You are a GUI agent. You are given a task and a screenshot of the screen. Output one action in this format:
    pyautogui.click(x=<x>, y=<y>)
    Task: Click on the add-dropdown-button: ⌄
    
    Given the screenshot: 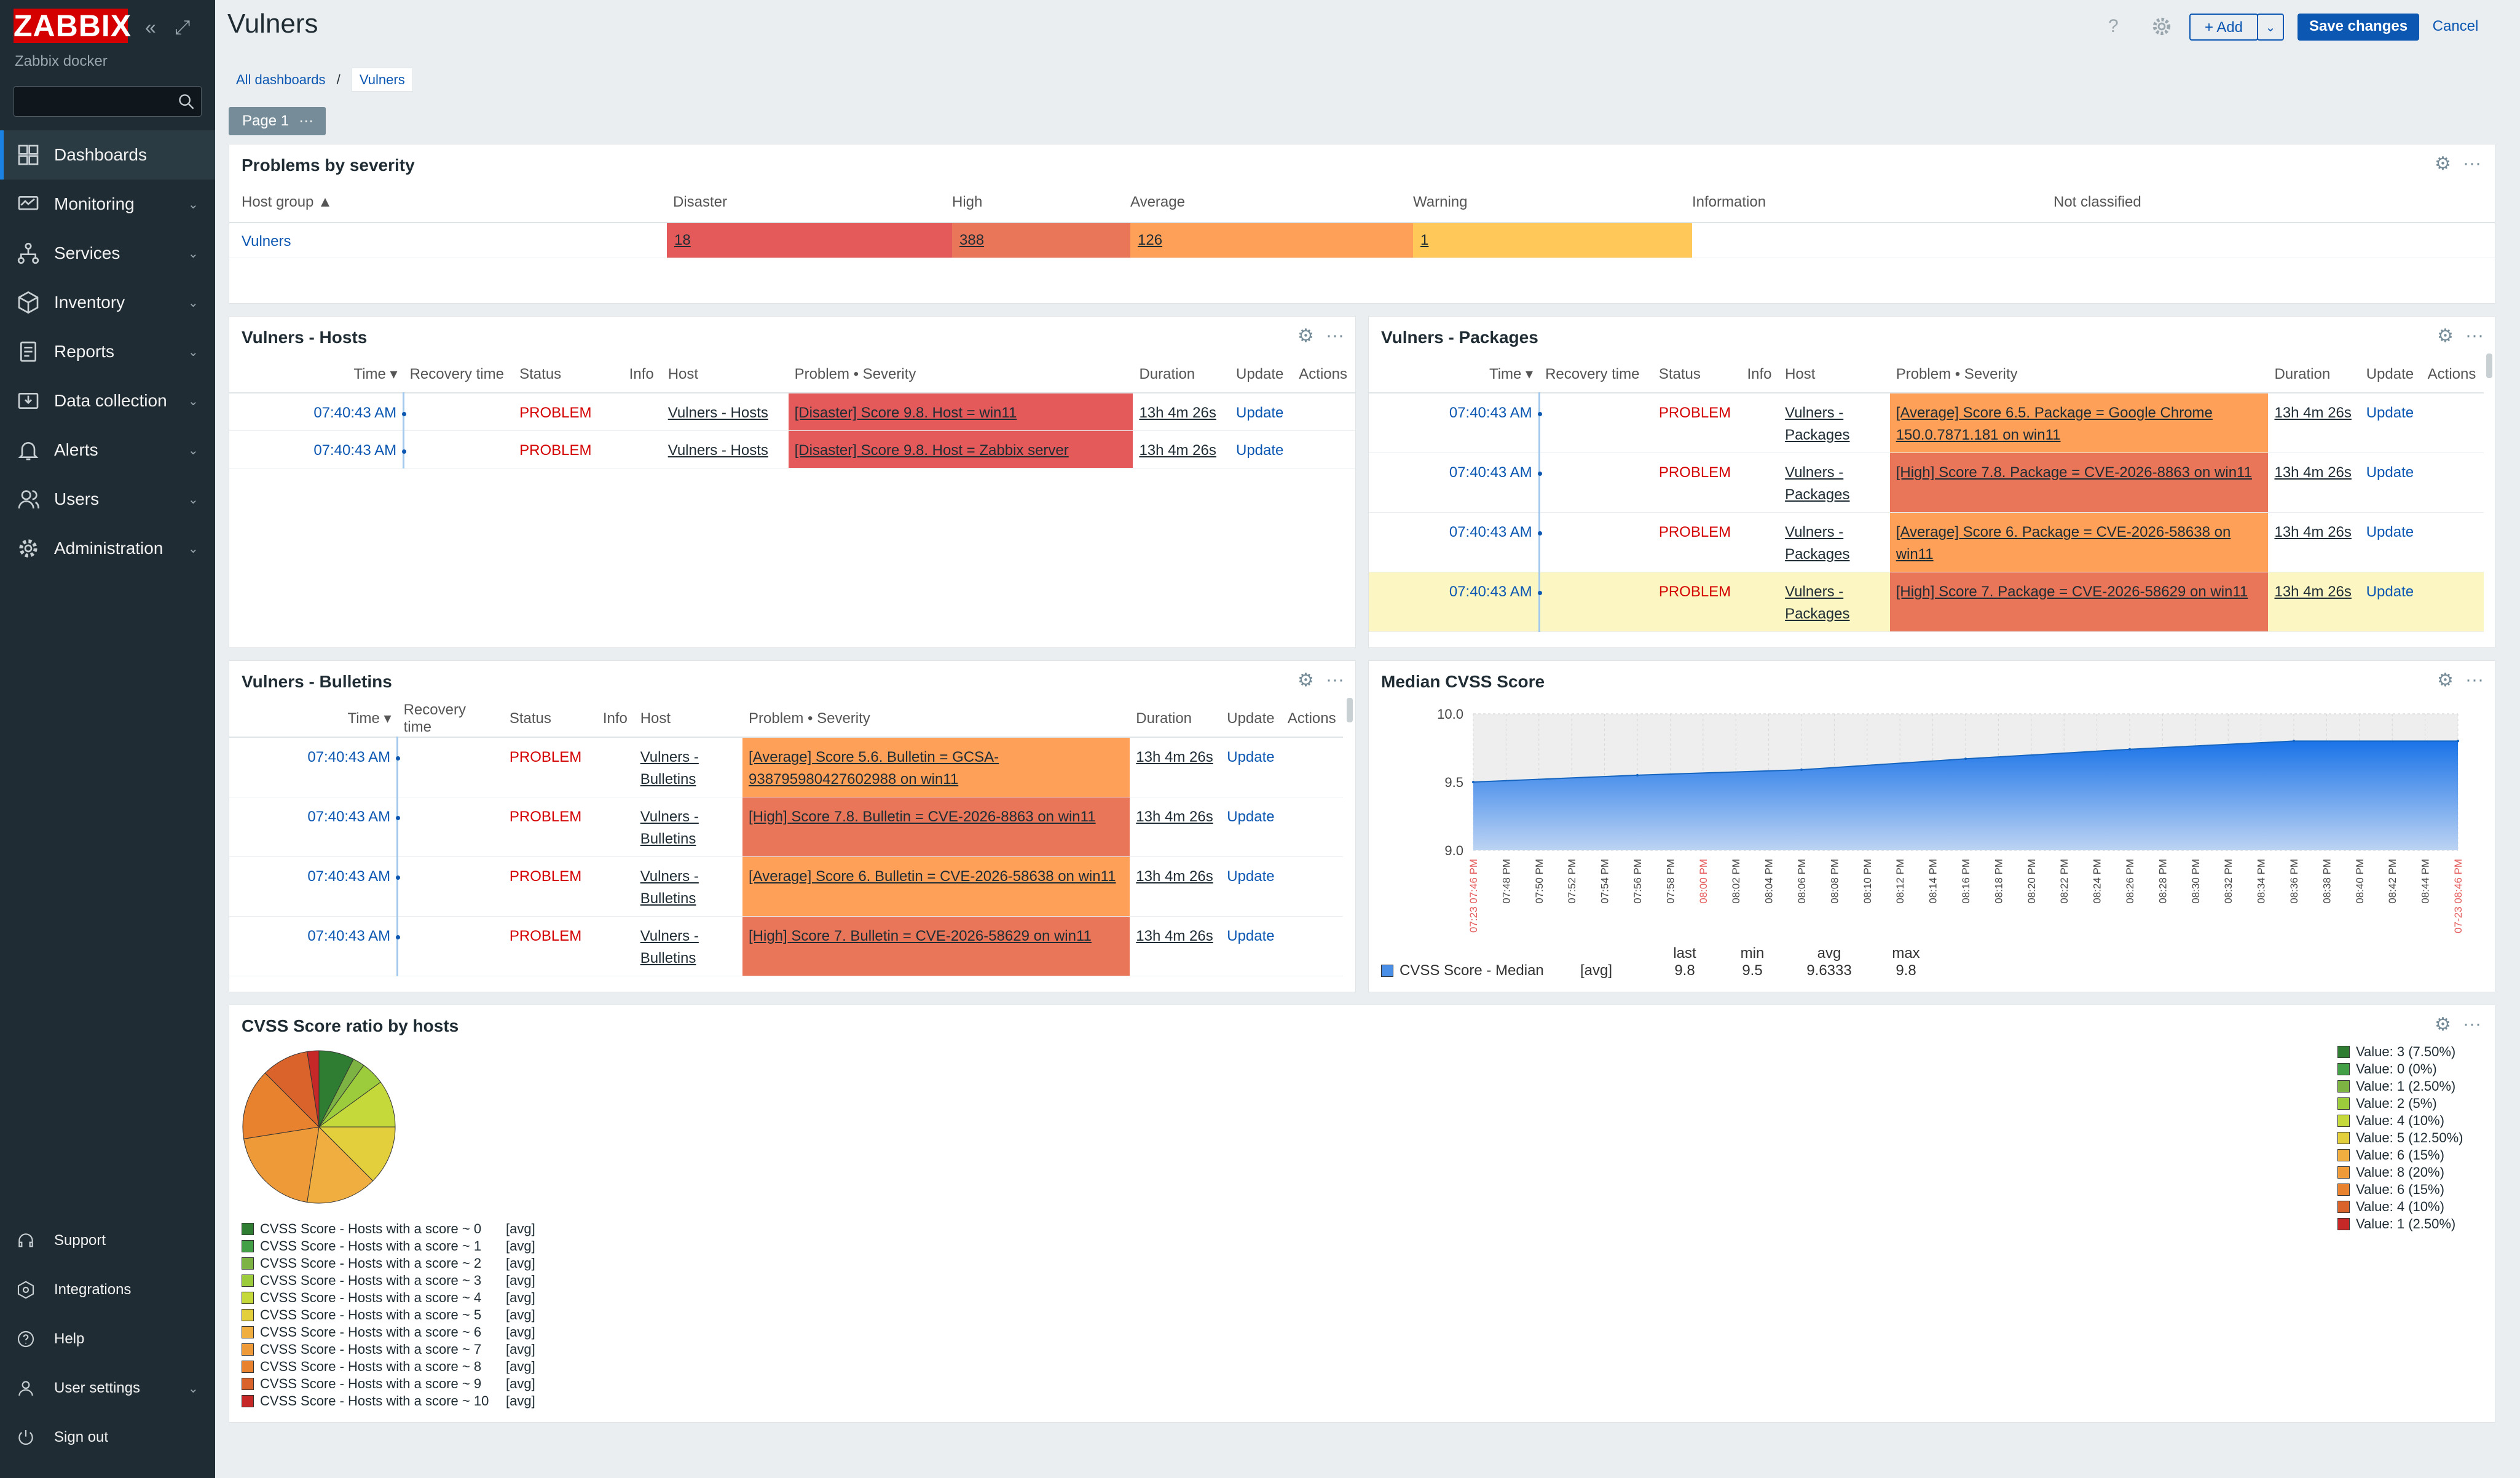 What is the action you would take?
    pyautogui.click(x=2270, y=27)
    